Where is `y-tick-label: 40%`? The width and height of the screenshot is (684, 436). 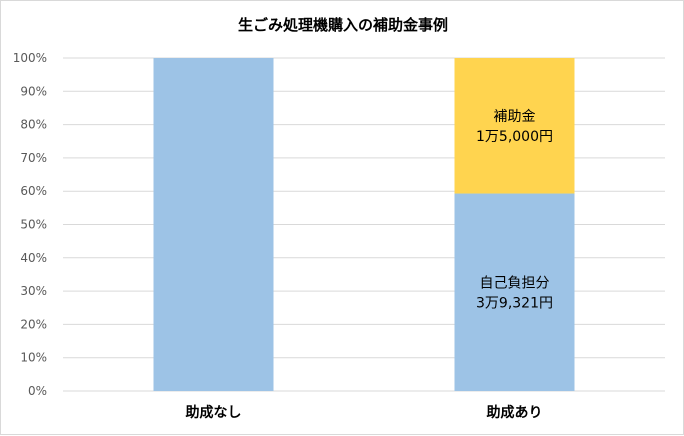
y-tick-label: 40% is located at coordinates (33, 258).